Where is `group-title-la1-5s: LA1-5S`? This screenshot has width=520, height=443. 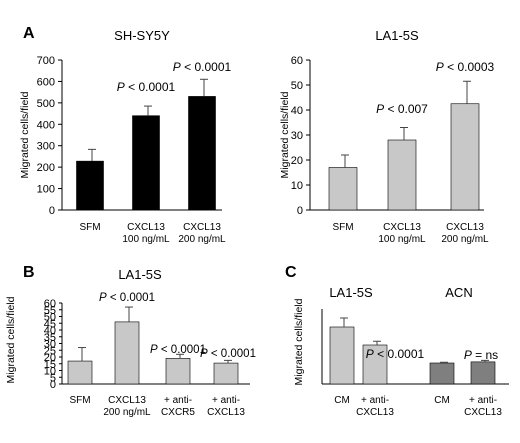 group-title-la1-5s: LA1-5S is located at coordinates (351, 292).